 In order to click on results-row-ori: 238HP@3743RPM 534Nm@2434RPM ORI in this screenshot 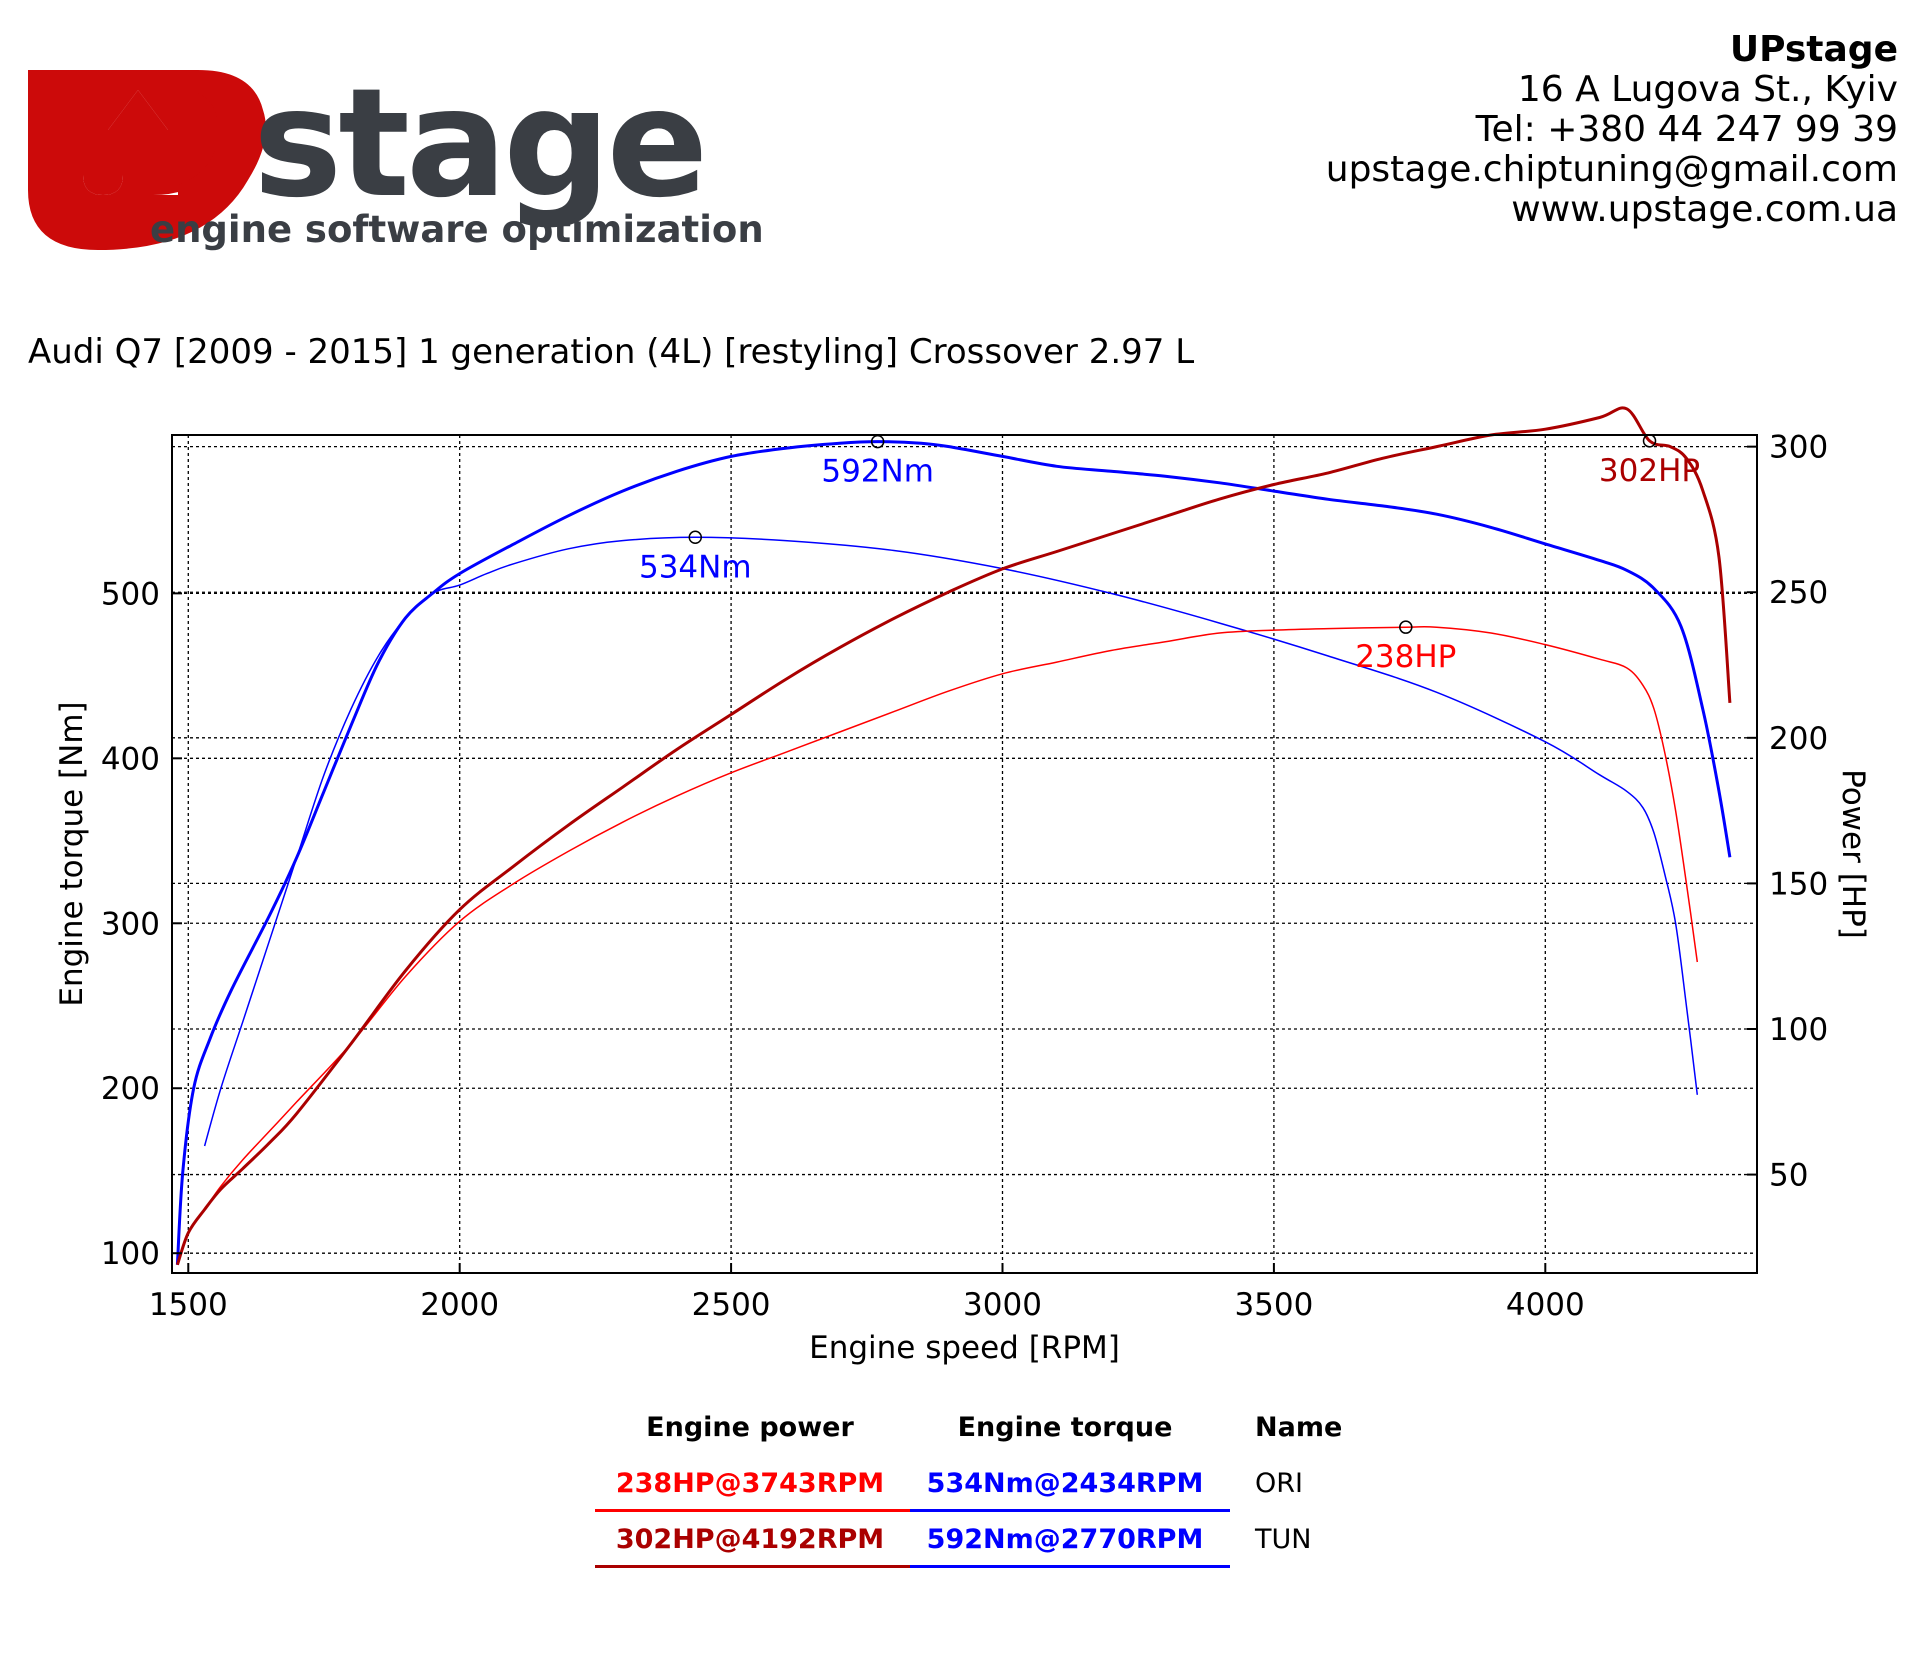, I will do `click(975, 1484)`.